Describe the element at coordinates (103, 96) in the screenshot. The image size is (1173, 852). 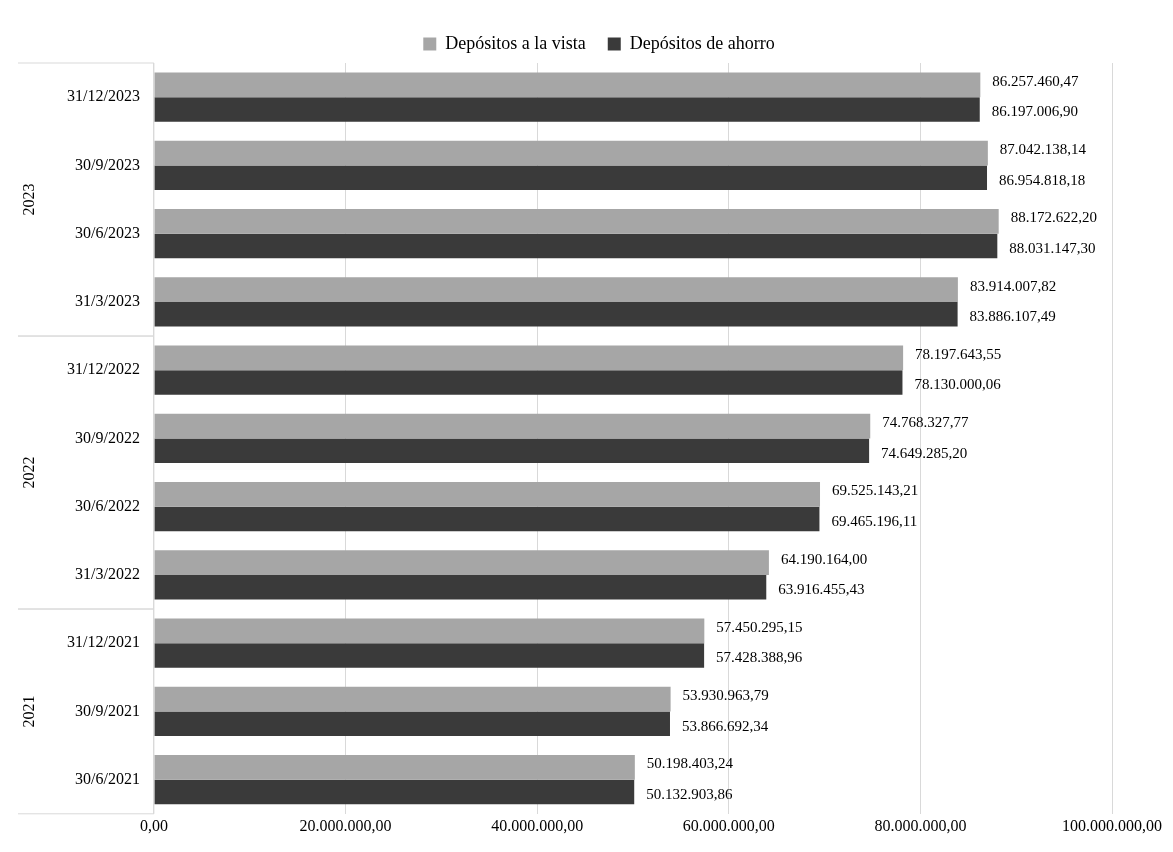
I see `y-tick-label: 31/12/2023` at that location.